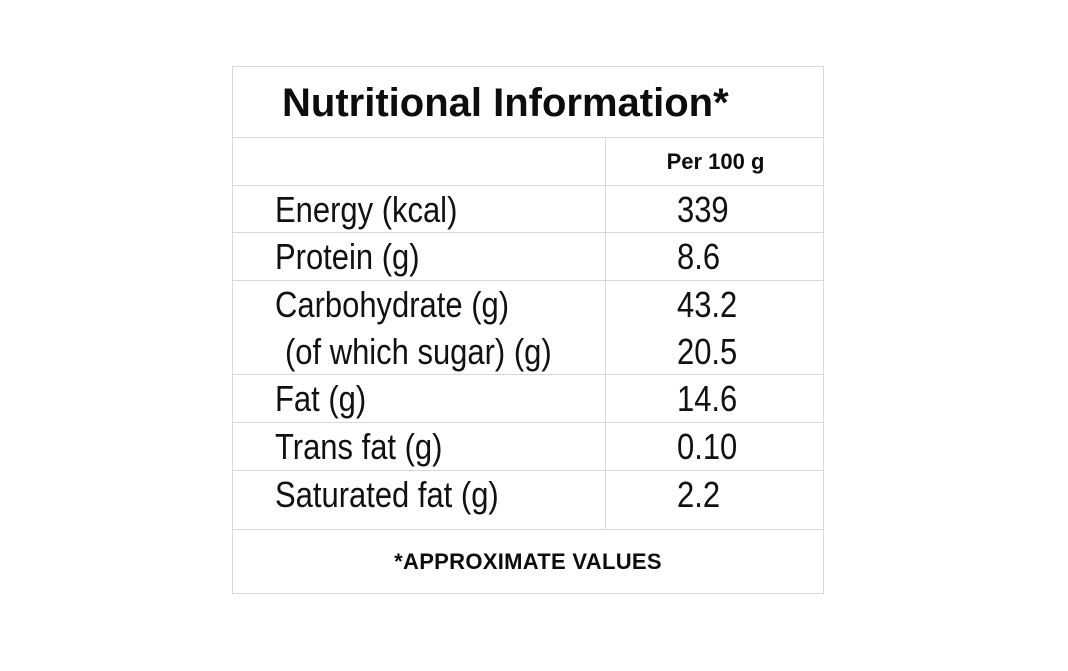  Describe the element at coordinates (528, 561) in the screenshot. I see `footnote: *APPROXIMATE VALUES` at that location.